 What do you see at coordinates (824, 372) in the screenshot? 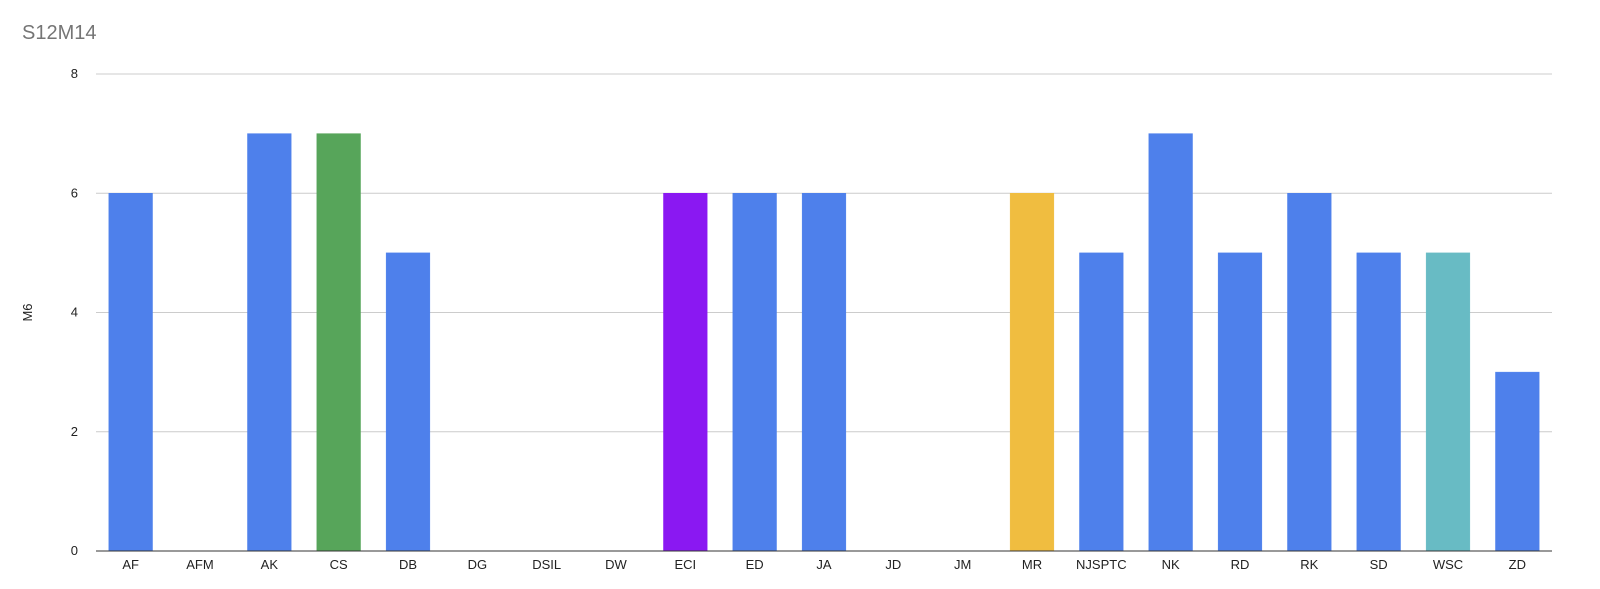
I see `bar-ja` at bounding box center [824, 372].